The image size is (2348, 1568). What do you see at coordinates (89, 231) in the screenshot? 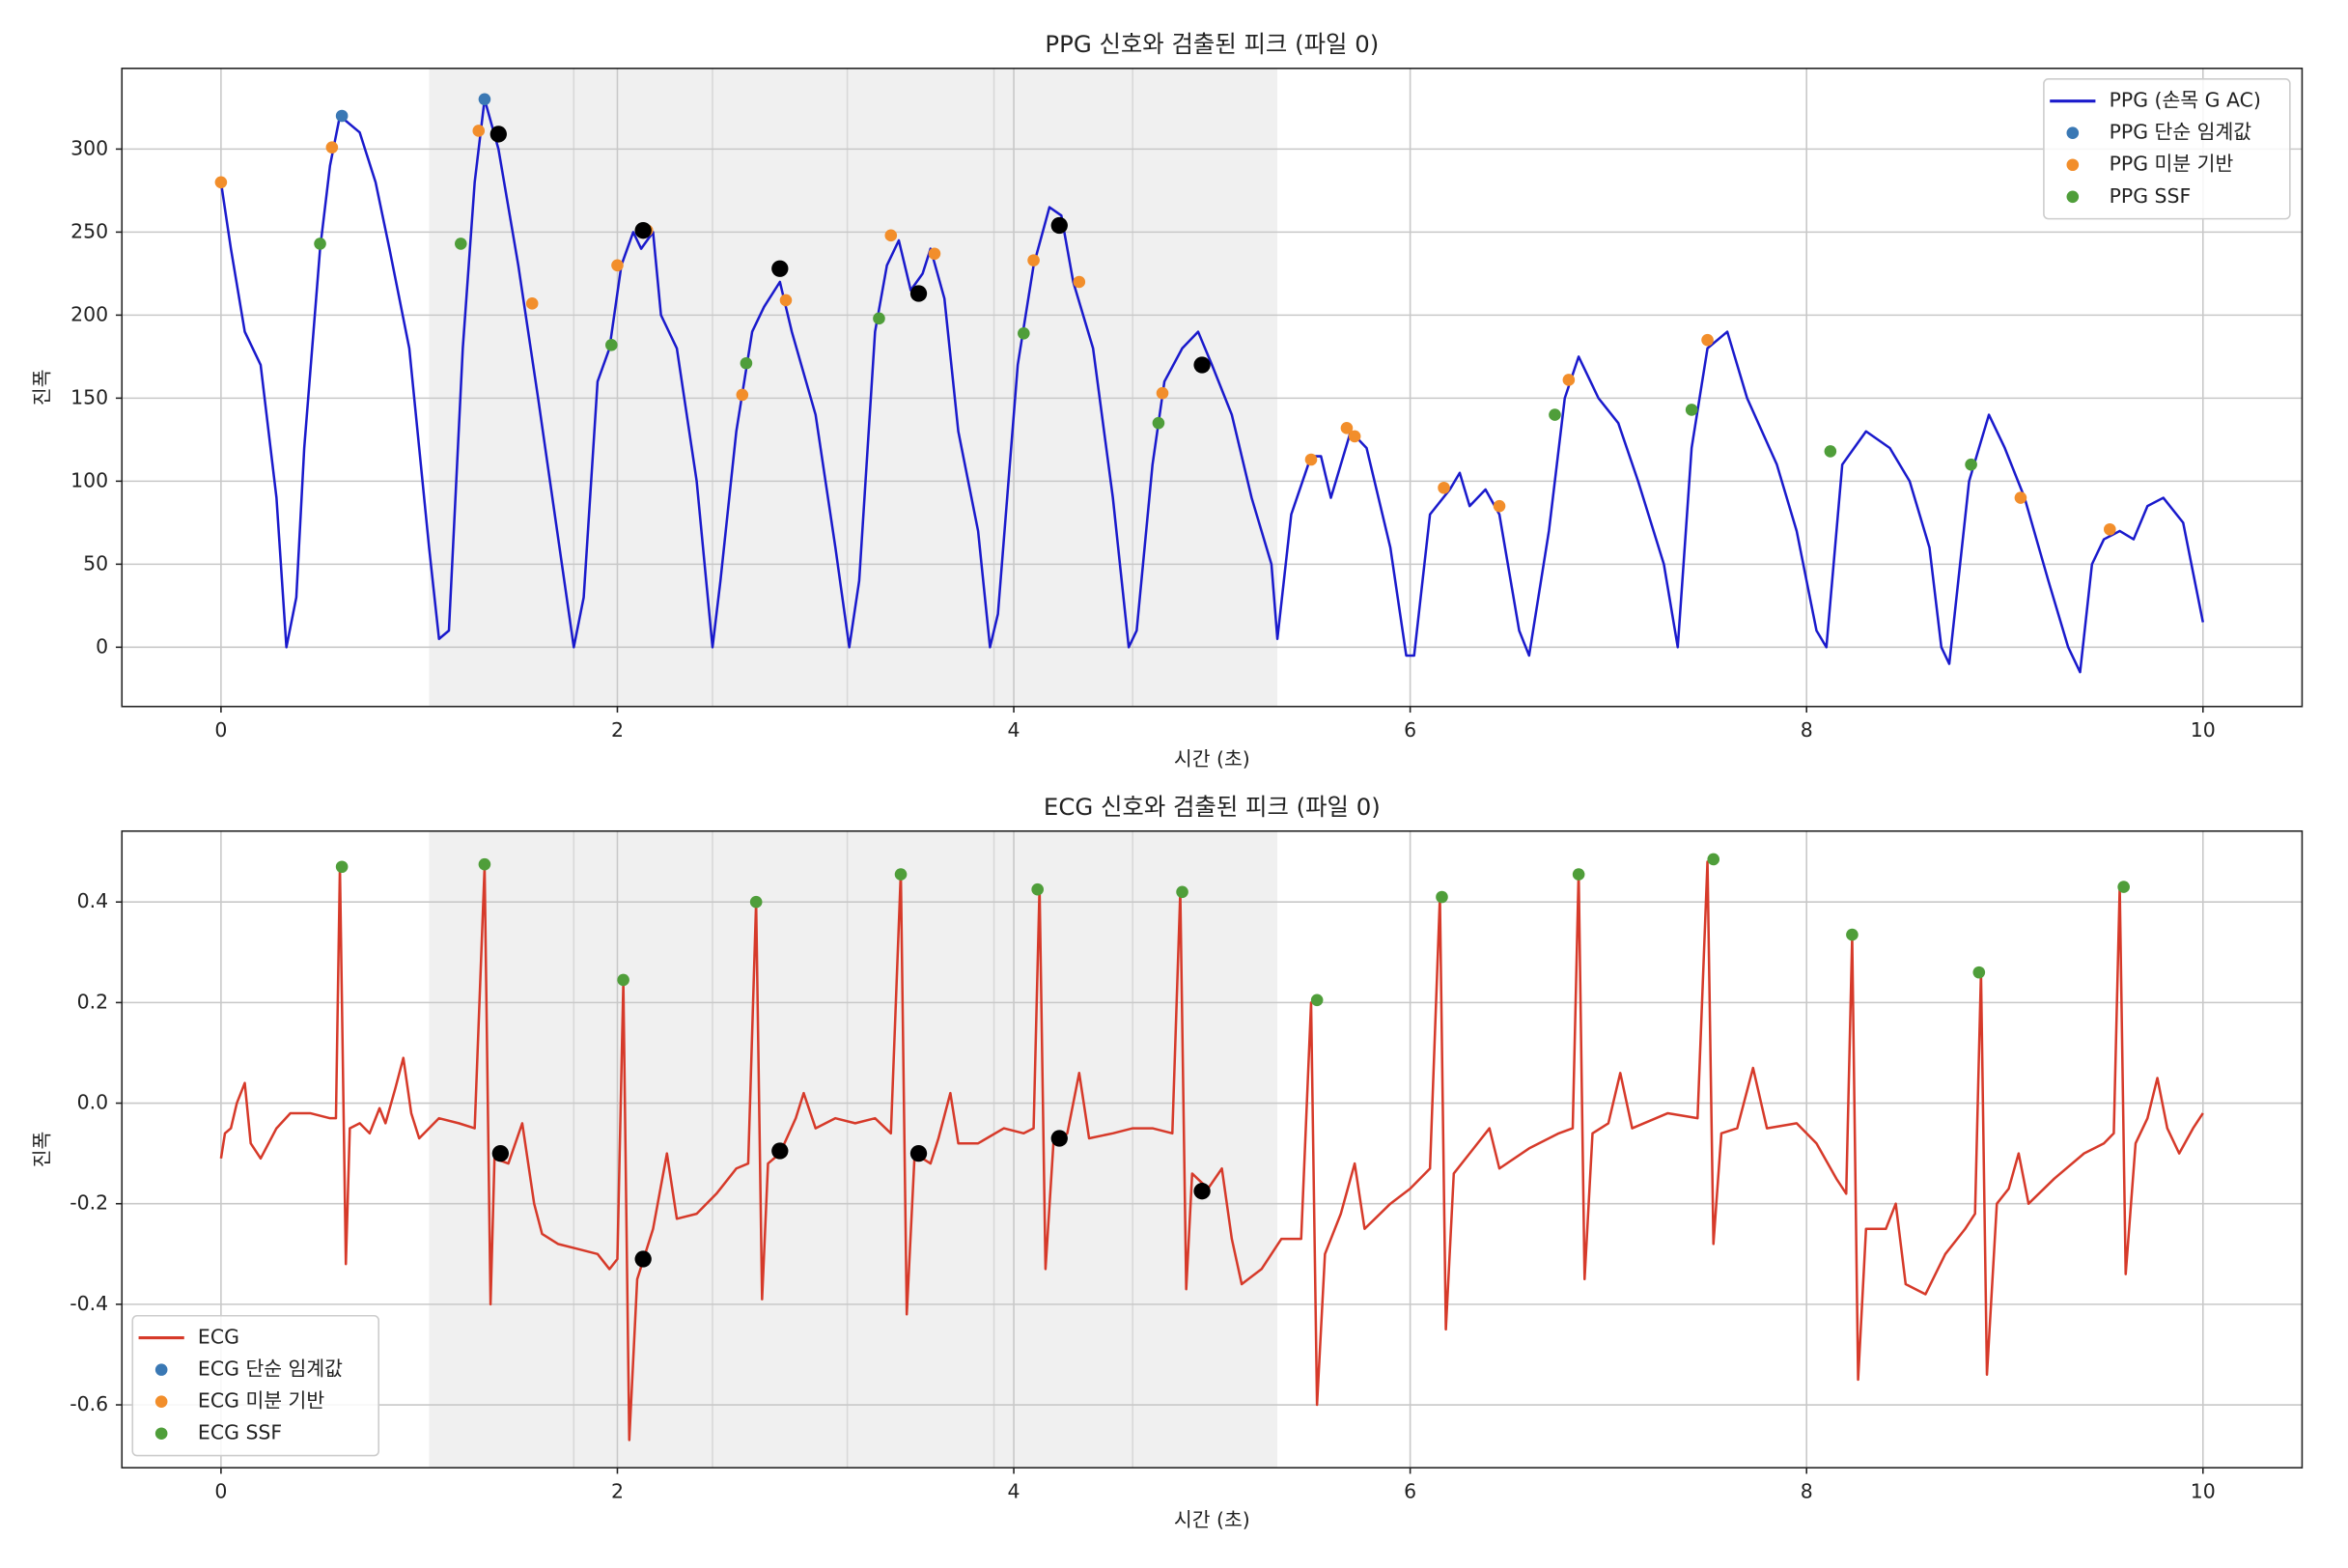
I see `y-tick-label: 250` at bounding box center [89, 231].